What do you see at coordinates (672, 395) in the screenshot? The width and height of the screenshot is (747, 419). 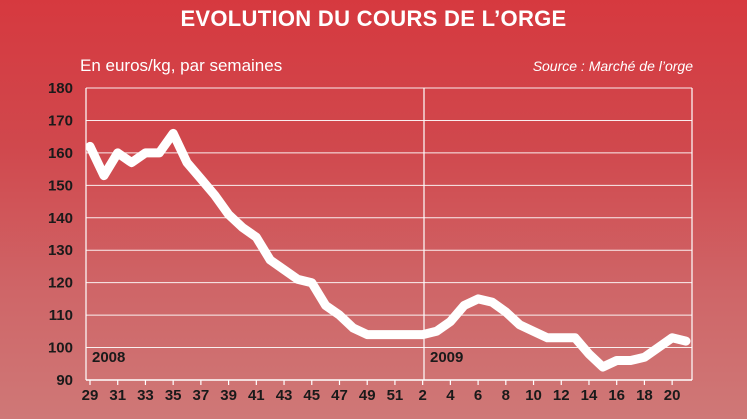 I see `x-tick-label: 20` at bounding box center [672, 395].